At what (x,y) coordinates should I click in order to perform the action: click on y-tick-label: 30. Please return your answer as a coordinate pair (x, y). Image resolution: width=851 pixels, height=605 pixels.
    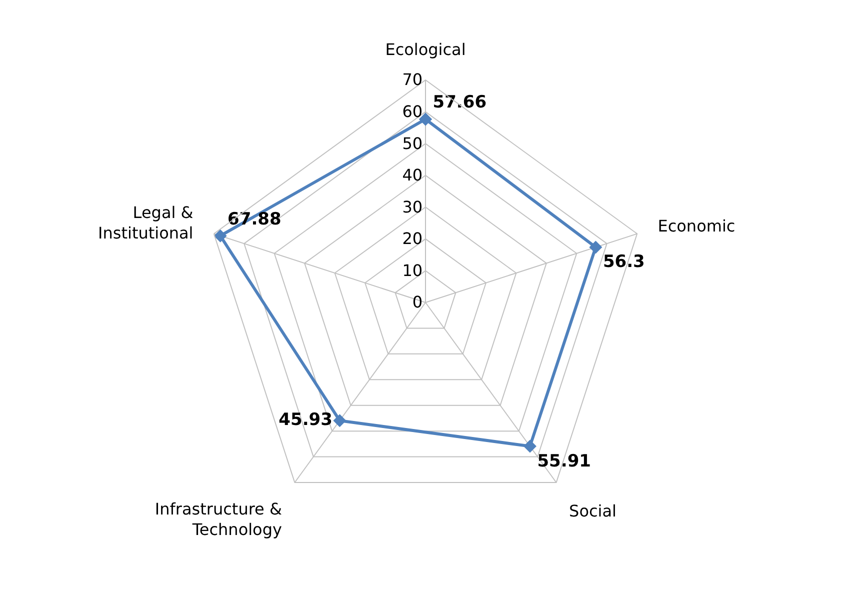
    Looking at the image, I should click on (412, 206).